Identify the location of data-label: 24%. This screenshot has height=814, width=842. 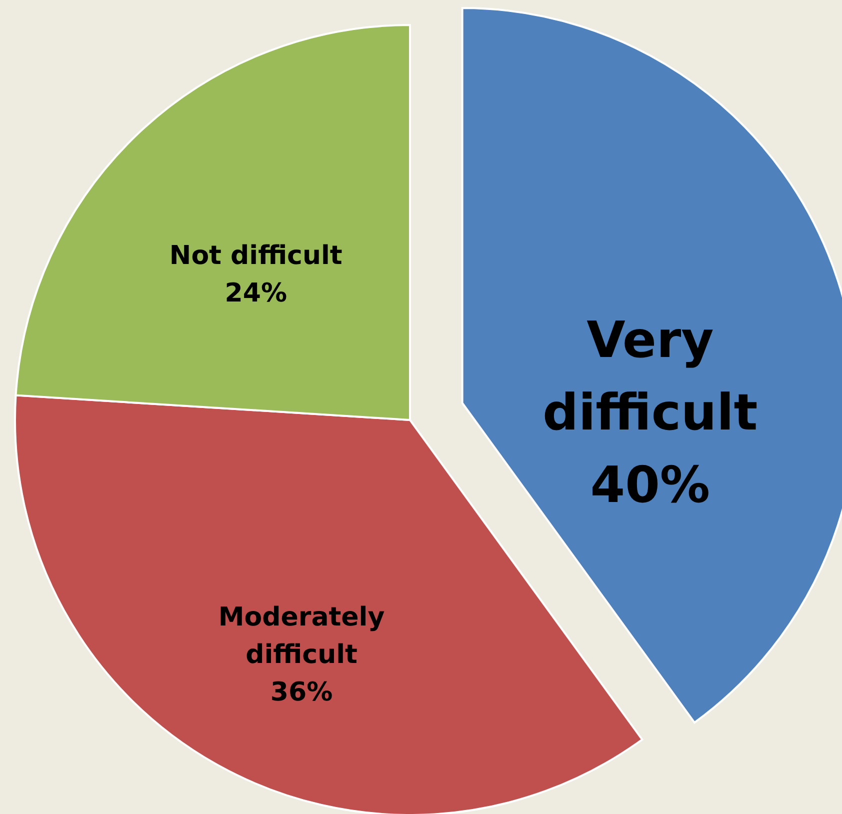
(255, 293).